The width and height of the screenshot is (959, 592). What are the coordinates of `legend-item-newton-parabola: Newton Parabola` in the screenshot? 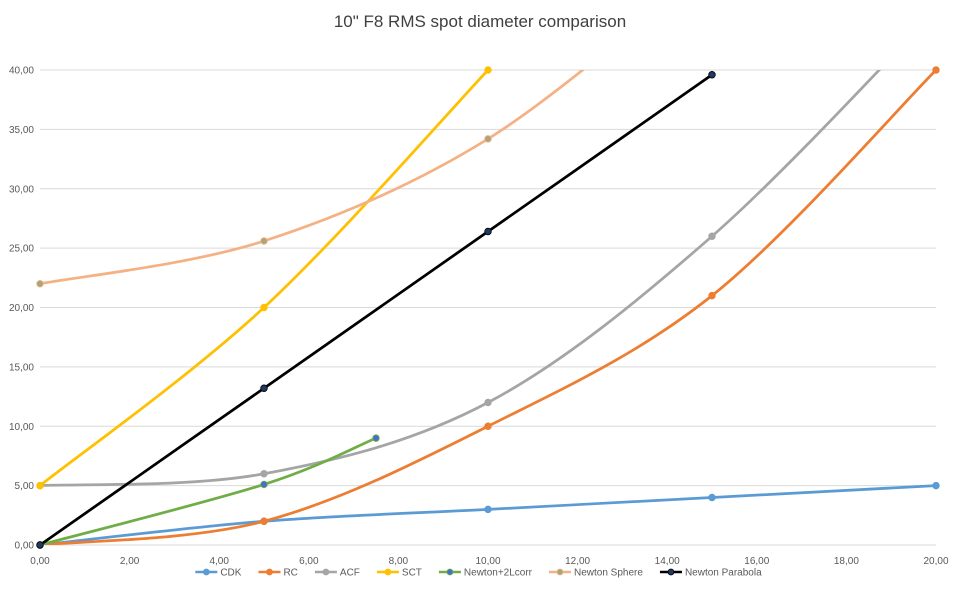 It's located at (710, 573).